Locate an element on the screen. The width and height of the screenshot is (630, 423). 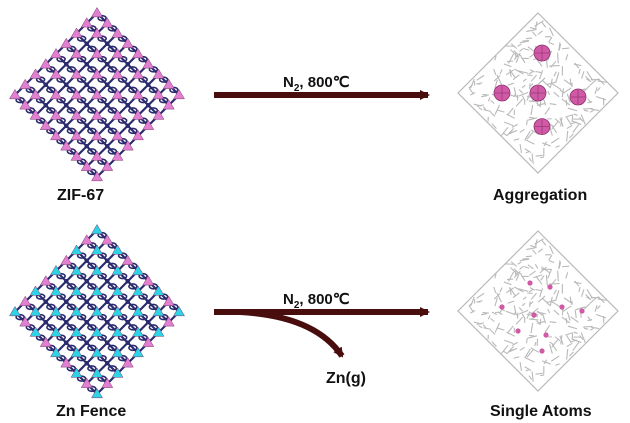
top-condition-gas: N is located at coordinates (288, 82).